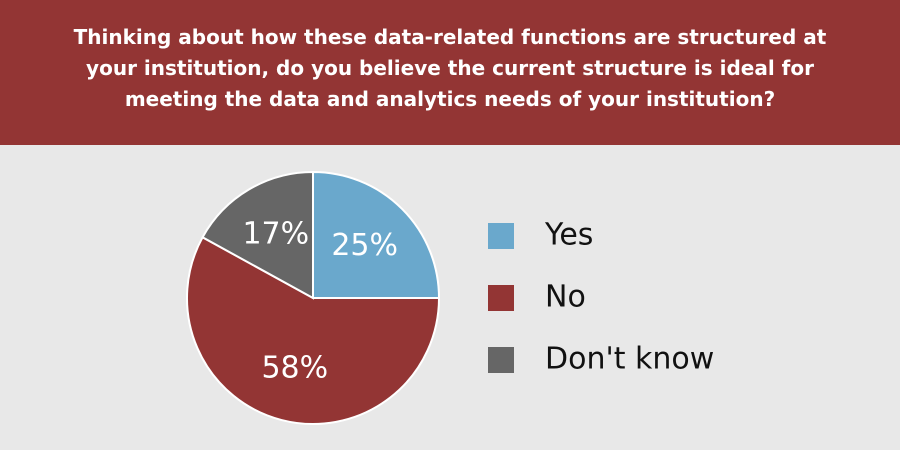  What do you see at coordinates (364, 245) in the screenshot?
I see `slice-label: 25%` at bounding box center [364, 245].